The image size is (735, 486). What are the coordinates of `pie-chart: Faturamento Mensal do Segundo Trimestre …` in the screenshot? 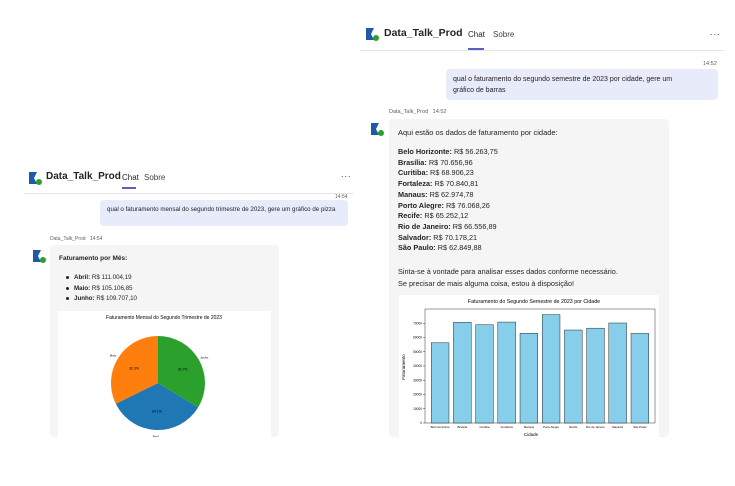 It's located at (164, 374).